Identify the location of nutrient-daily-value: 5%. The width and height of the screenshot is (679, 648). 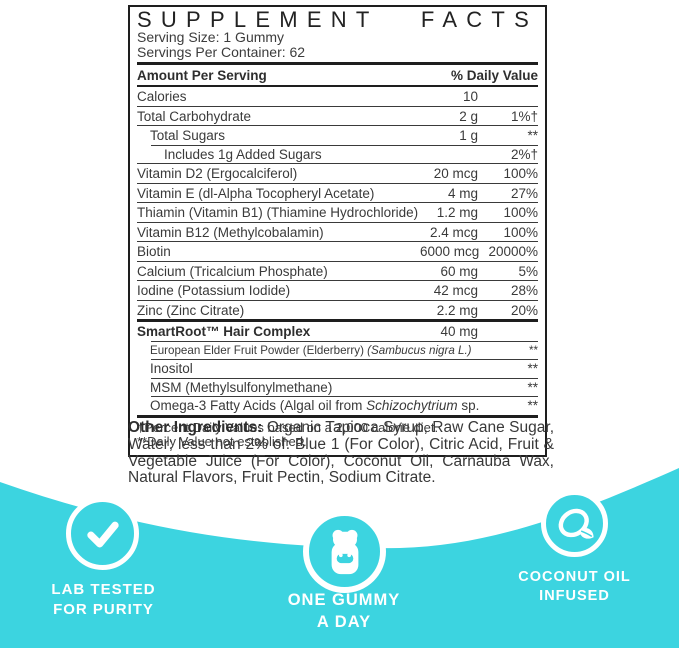
(528, 271).